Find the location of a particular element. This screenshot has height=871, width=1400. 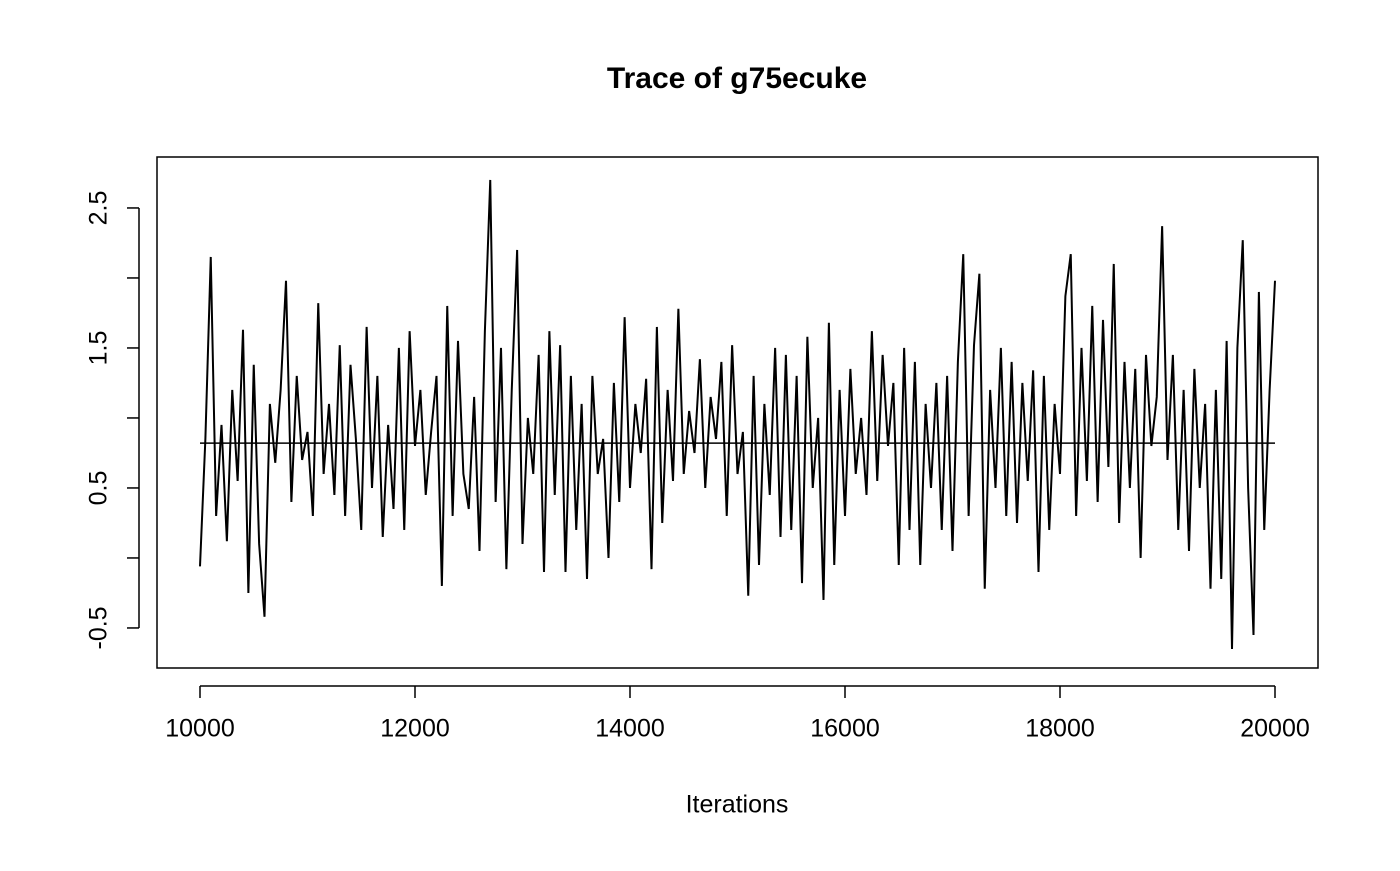

y-tick-label: -0.5 is located at coordinates (99, 627).